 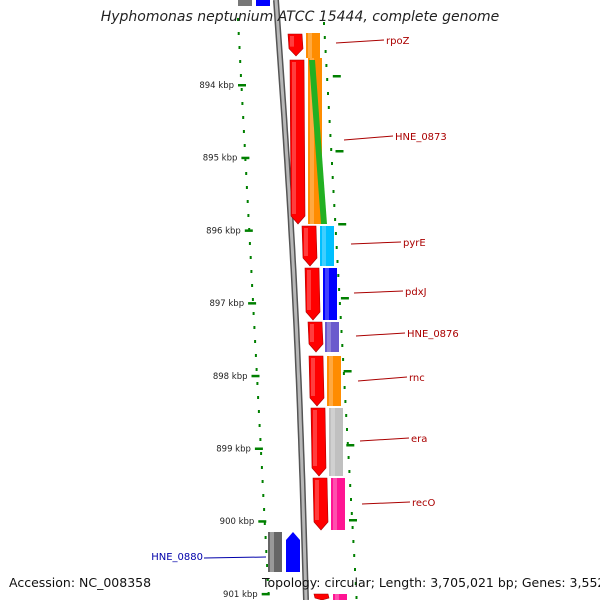 I want to click on gene-label-recO: recO, so click(x=424, y=503).